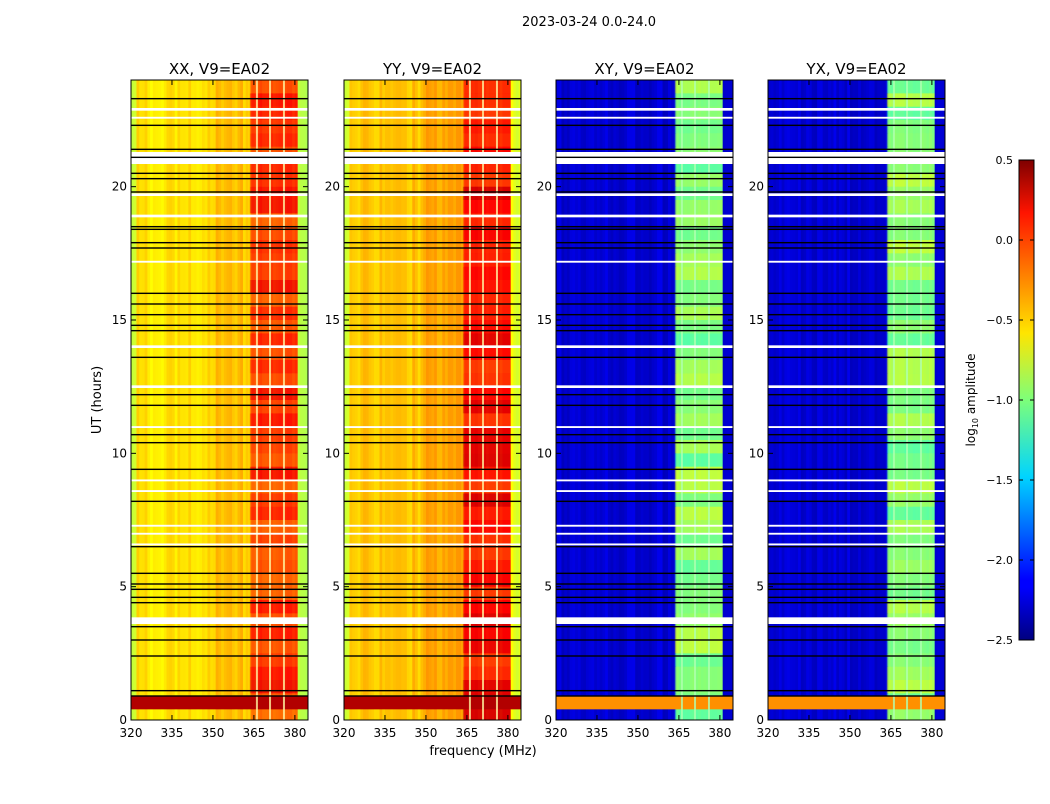 The width and height of the screenshot is (1050, 804). I want to click on y-tick-label: 15, so click(332, 320).